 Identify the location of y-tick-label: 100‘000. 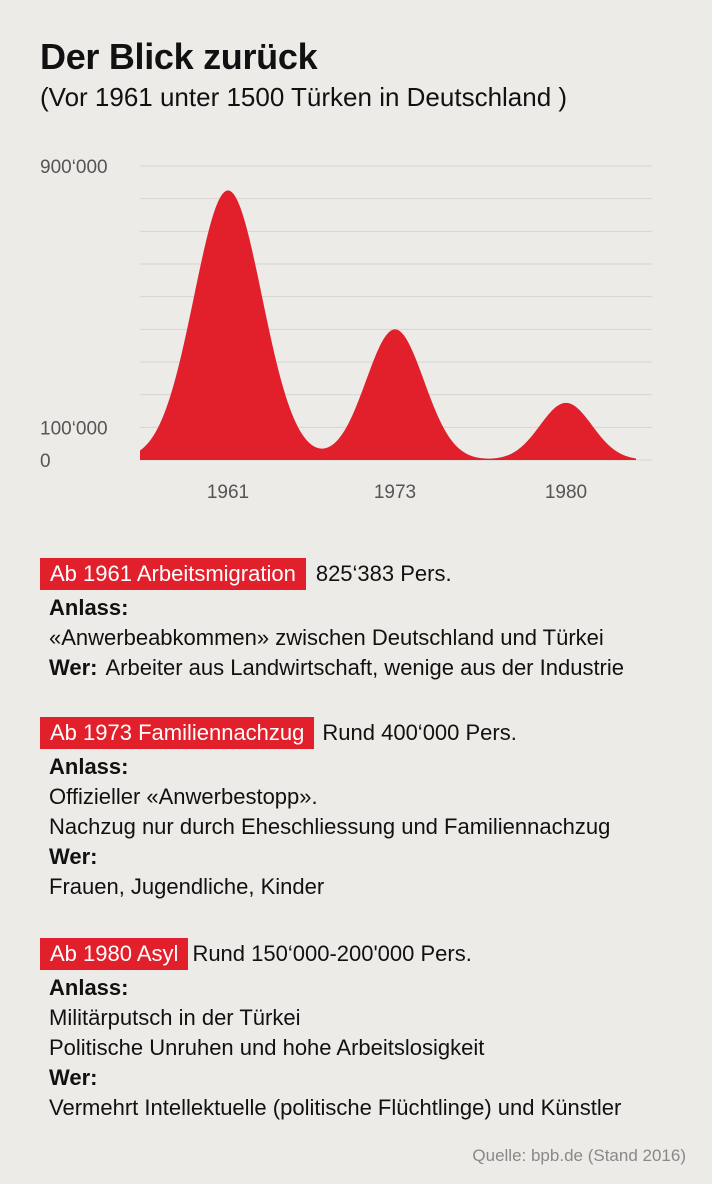
(74, 428).